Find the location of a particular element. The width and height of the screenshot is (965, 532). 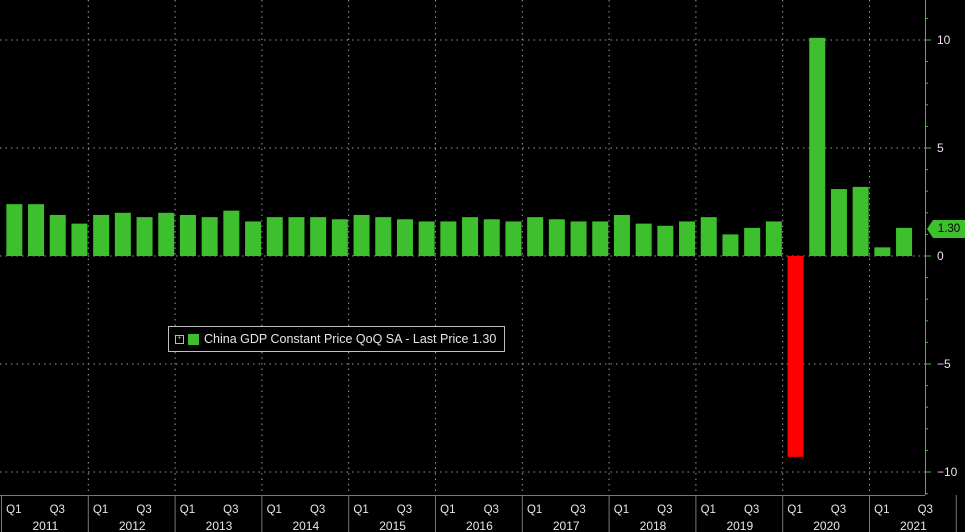

legend-swatch is located at coordinates (193, 339).